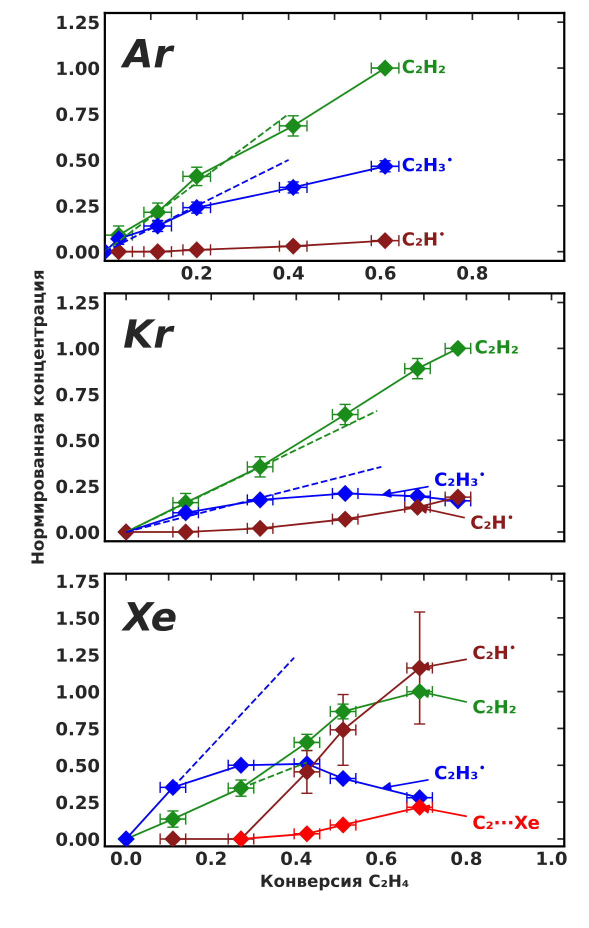 The width and height of the screenshot is (589, 928). What do you see at coordinates (427, 165) in the screenshot?
I see `series-label: C₂H₃$^{•}$` at bounding box center [427, 165].